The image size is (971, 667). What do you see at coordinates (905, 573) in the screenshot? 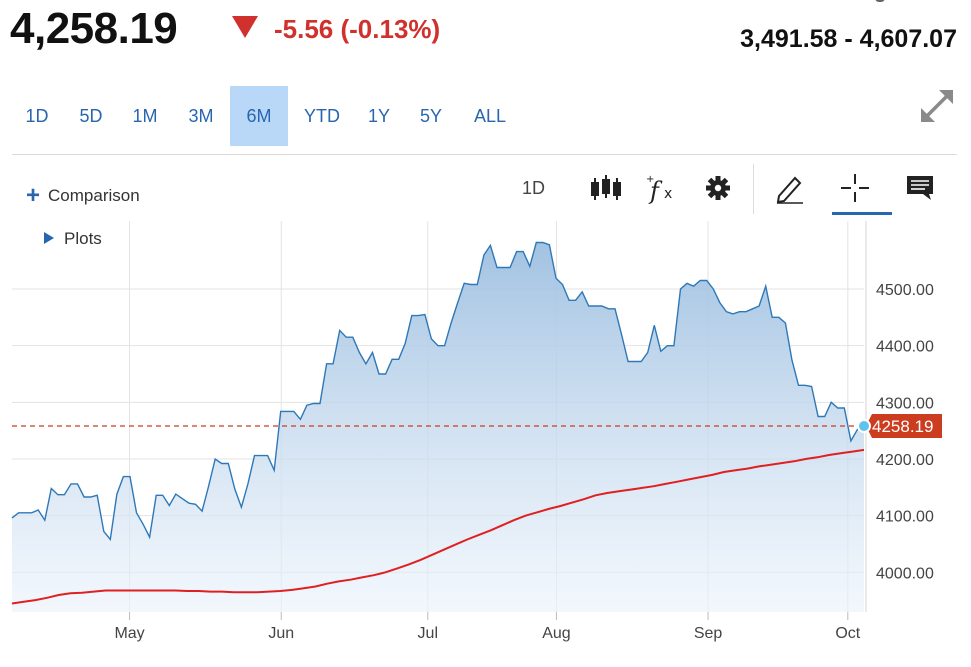
I see `y-tick-label: 4000.00` at bounding box center [905, 573].